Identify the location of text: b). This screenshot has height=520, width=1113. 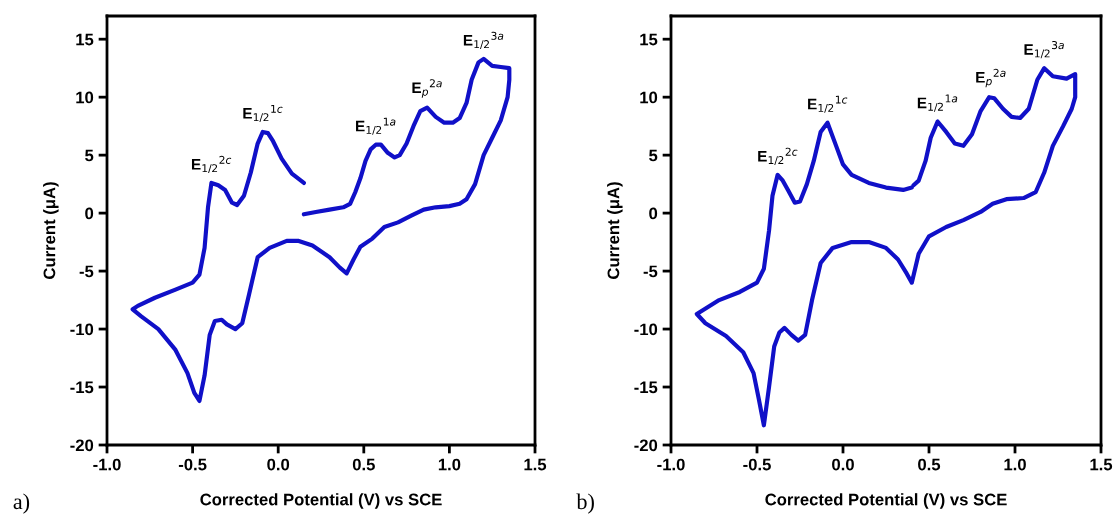
(585, 503).